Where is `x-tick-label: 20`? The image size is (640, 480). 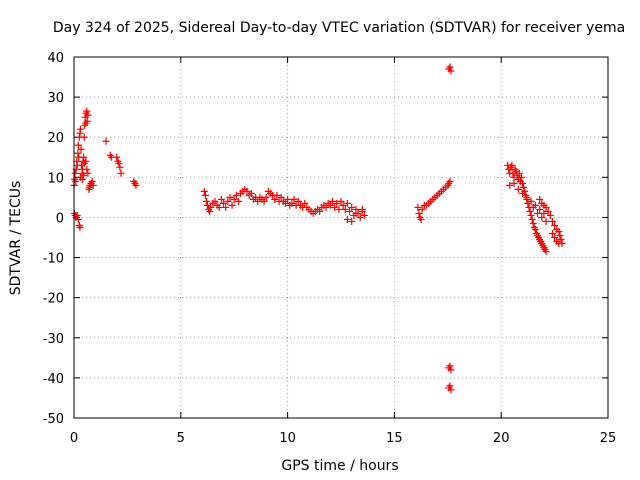
x-tick-label: 20 is located at coordinates (501, 438).